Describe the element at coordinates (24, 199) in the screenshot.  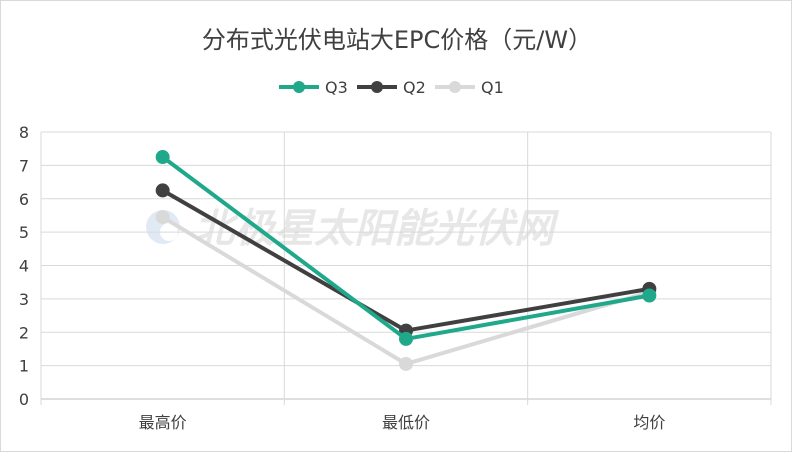
I see `y-tick-label: 6` at that location.